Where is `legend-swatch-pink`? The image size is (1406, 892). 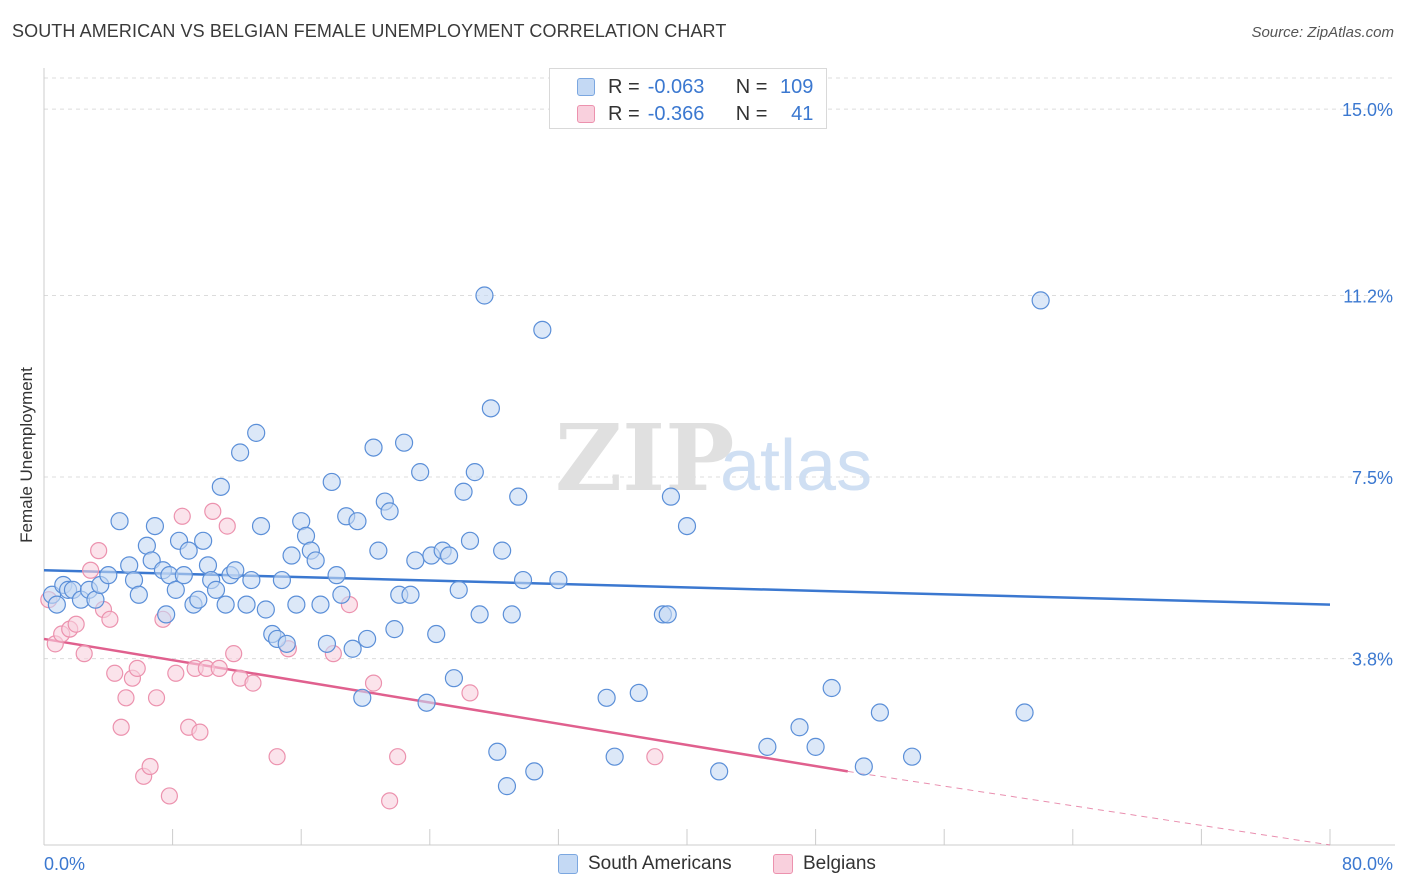
legend-swatch-pink is located at coordinates (586, 114).